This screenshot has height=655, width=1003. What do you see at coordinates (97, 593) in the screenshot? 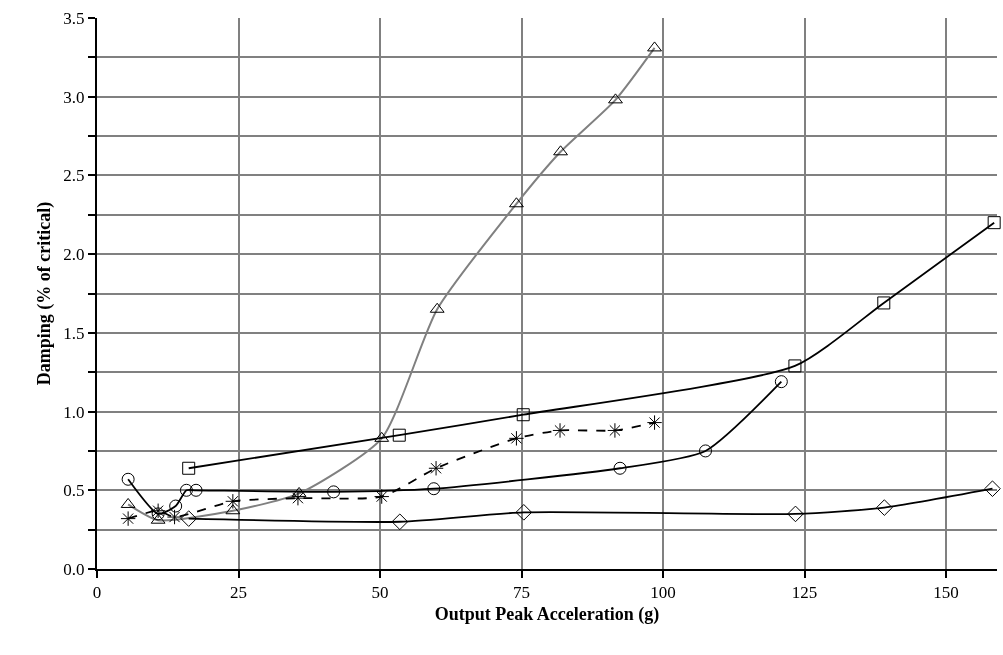
I see `x-tick-label: 0` at bounding box center [97, 593].